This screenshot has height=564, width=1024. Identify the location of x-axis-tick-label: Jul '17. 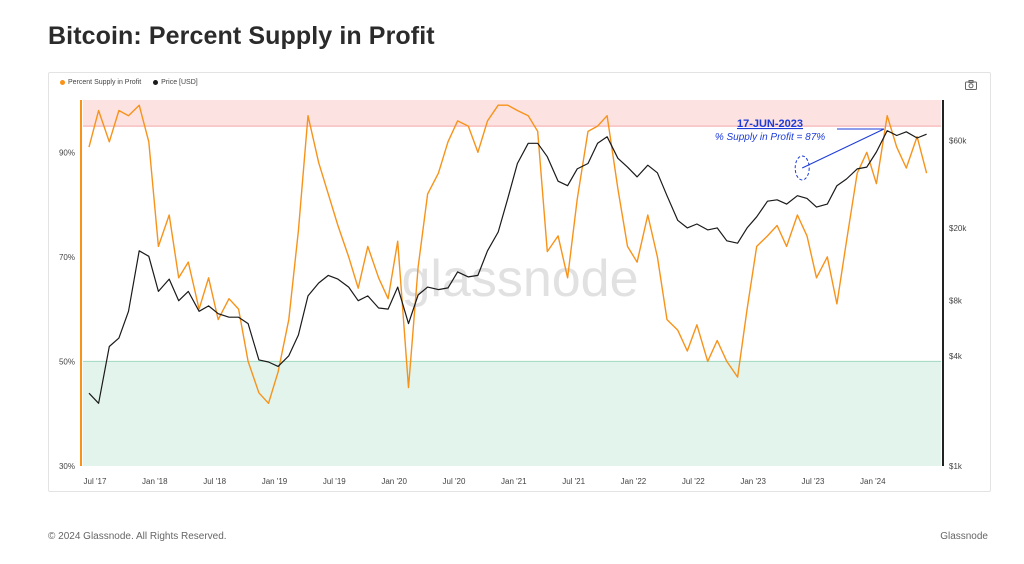
(95, 481).